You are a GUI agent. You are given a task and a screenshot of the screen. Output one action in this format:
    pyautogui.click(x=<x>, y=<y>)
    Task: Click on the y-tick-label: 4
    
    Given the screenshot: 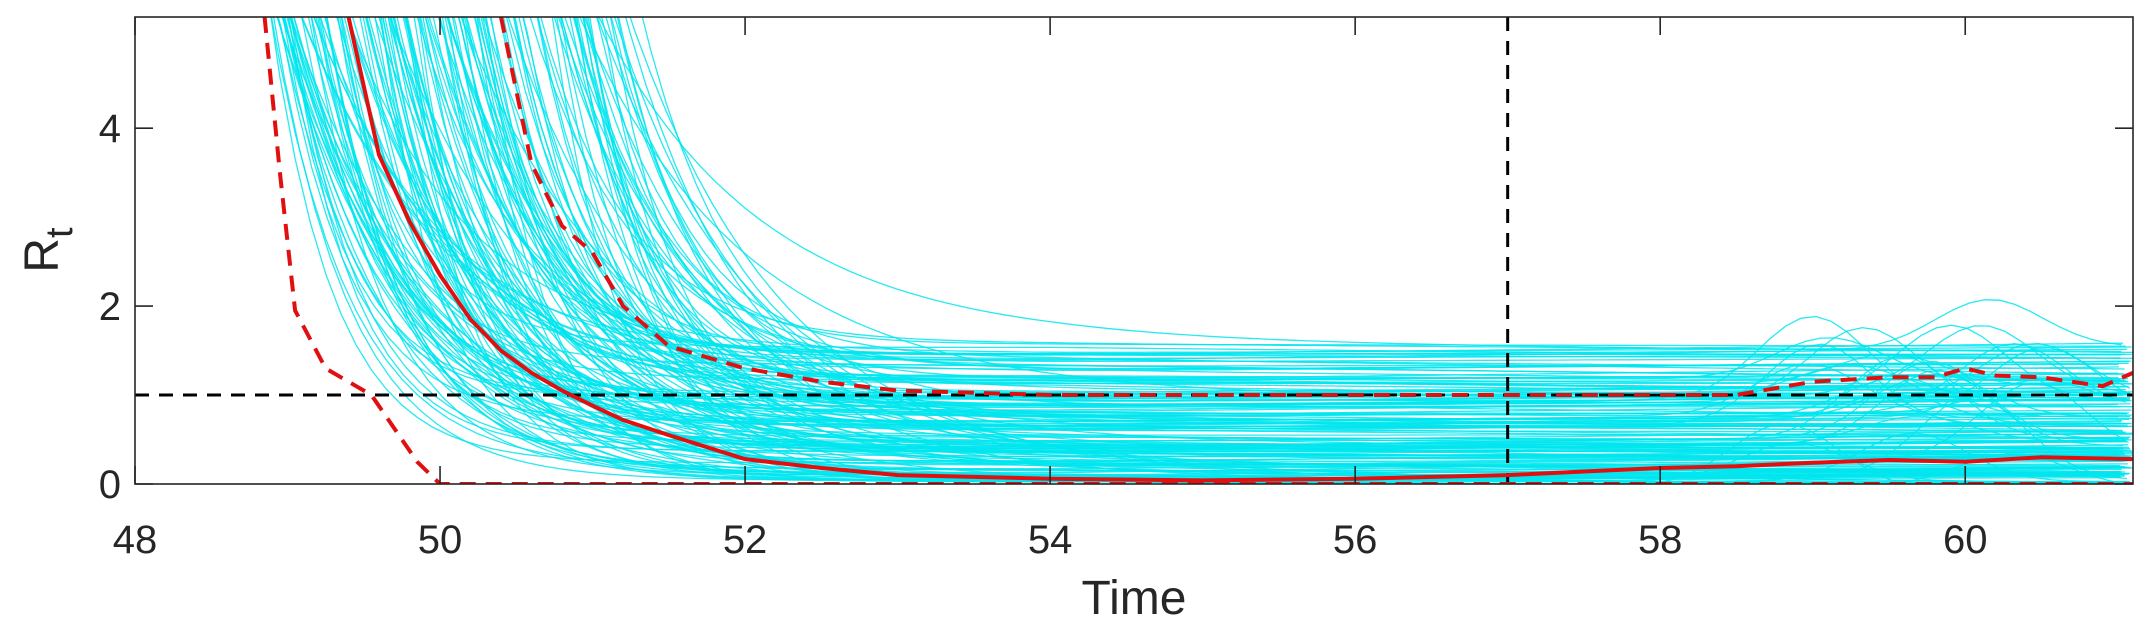 What is the action you would take?
    pyautogui.click(x=110, y=129)
    